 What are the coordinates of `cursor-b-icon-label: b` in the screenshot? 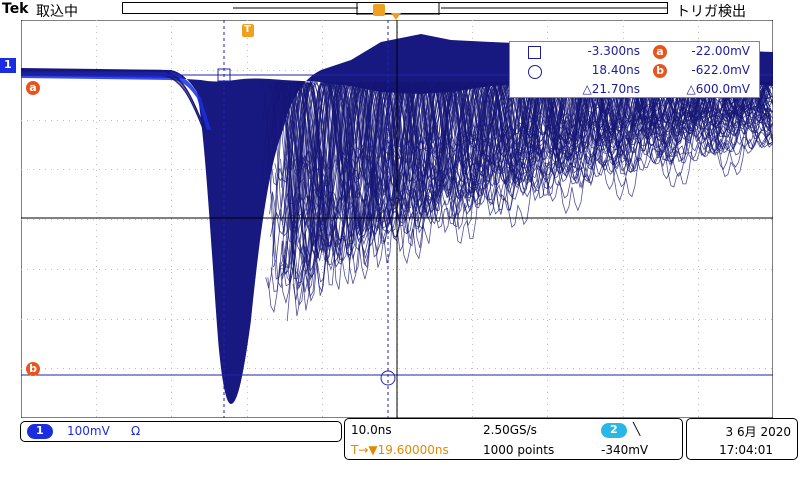 It's located at (660, 70).